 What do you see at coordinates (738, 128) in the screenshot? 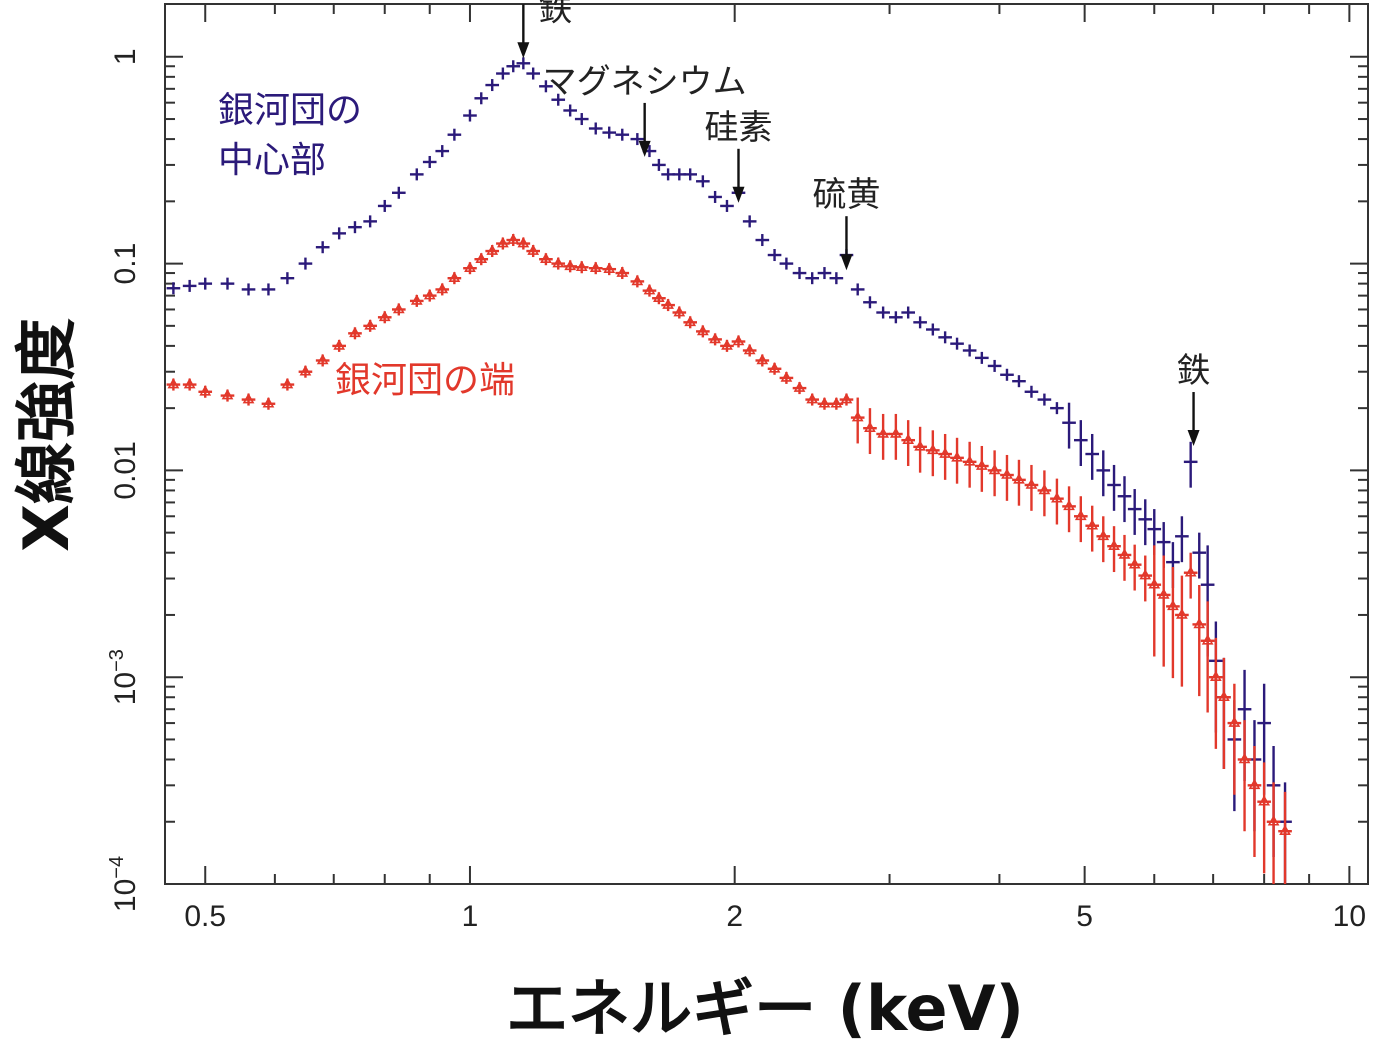
I see `annotation-label: 硅素` at bounding box center [738, 128].